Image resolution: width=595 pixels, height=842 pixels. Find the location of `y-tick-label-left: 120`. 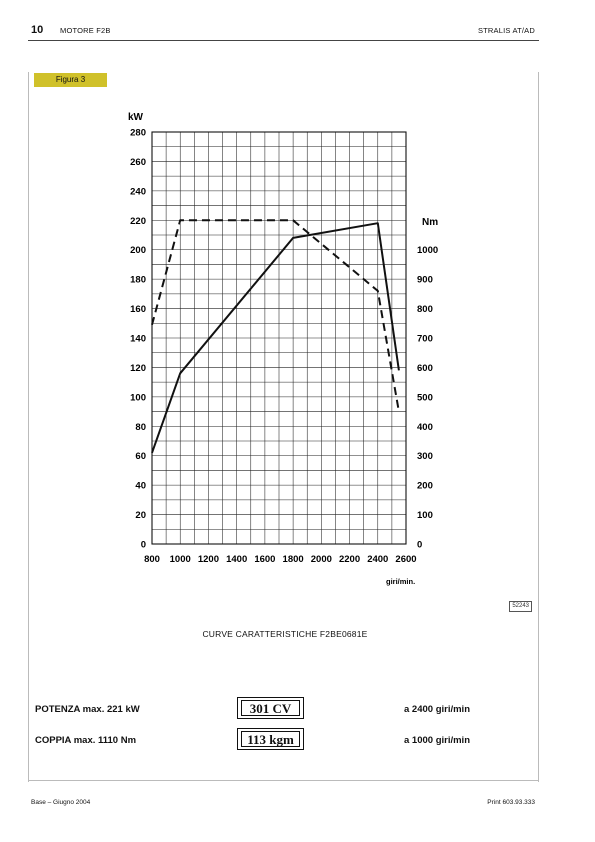

y-tick-label-left: 120 is located at coordinates (138, 368).